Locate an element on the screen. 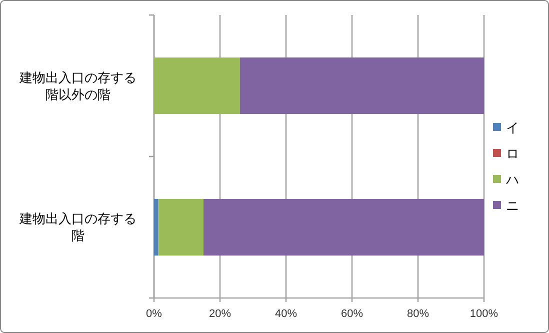  legend-label: ロ is located at coordinates (512, 153).